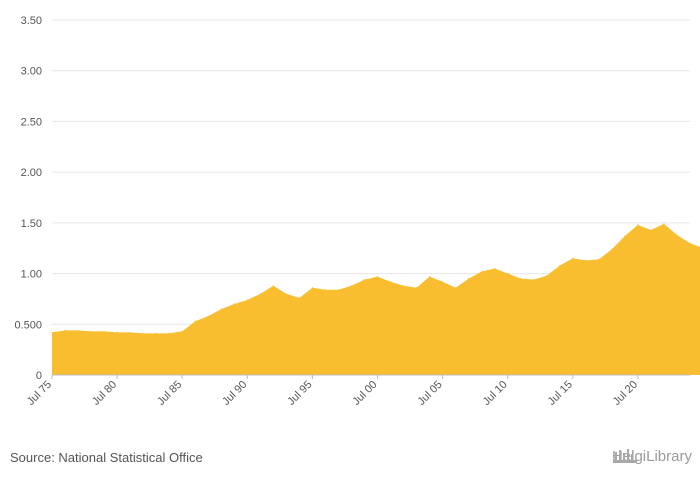 Image resolution: width=700 pixels, height=483 pixels. Describe the element at coordinates (429, 393) in the screenshot. I see `x-tick-label: Jul 05` at that location.